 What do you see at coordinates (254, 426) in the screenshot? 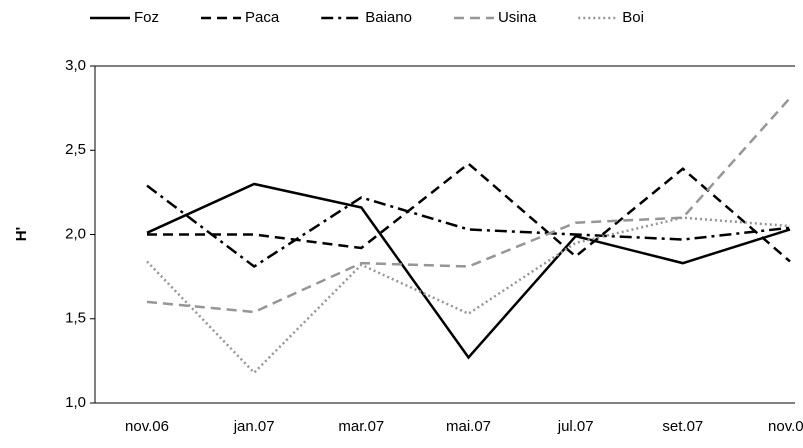
I see `x-tick-label: jan.07` at bounding box center [254, 426].